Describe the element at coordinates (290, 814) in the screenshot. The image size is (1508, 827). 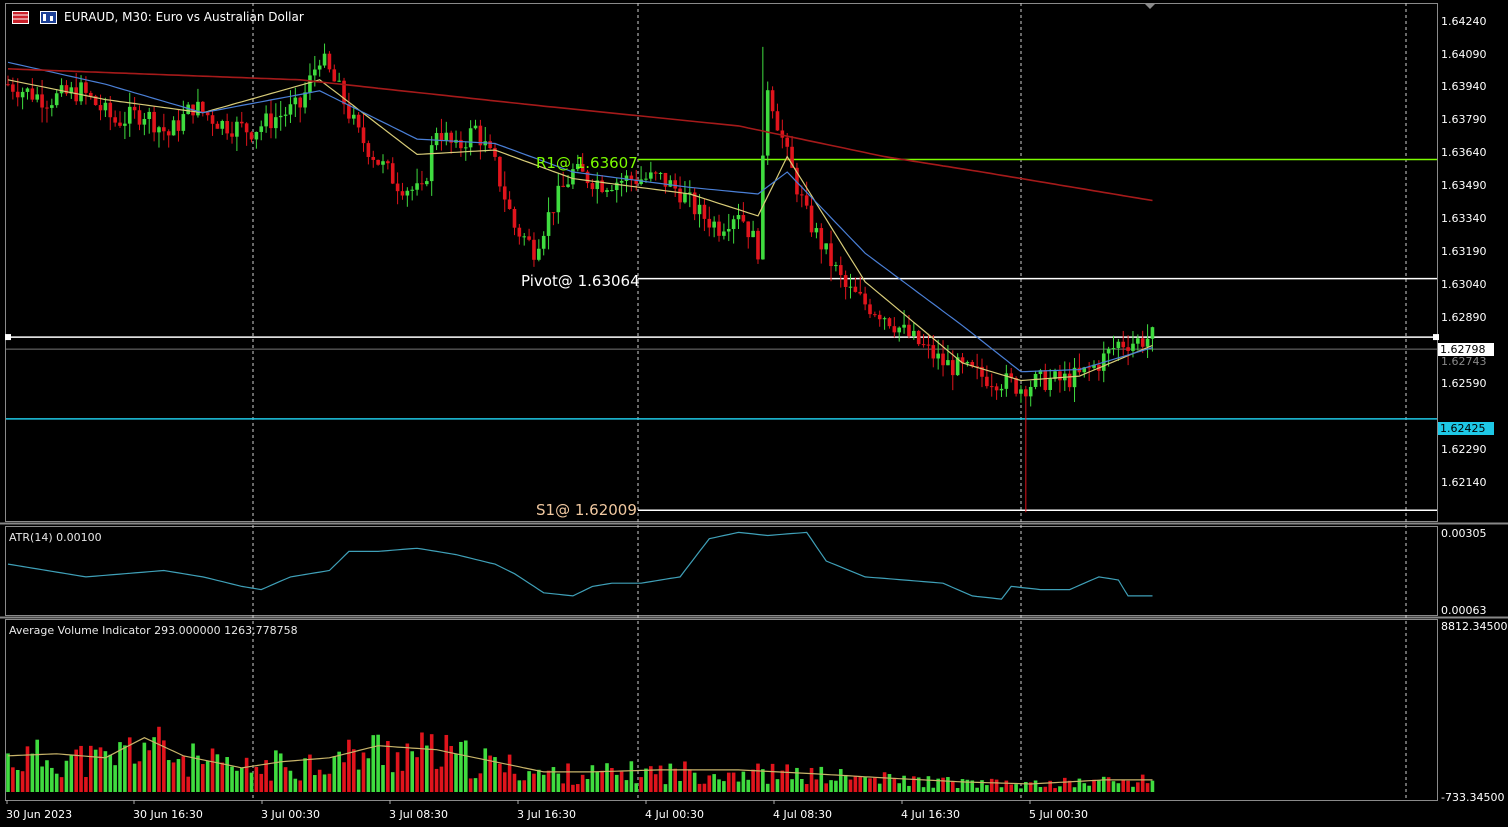
I see `time-tick-label: 3 Jul 00:30` at that location.